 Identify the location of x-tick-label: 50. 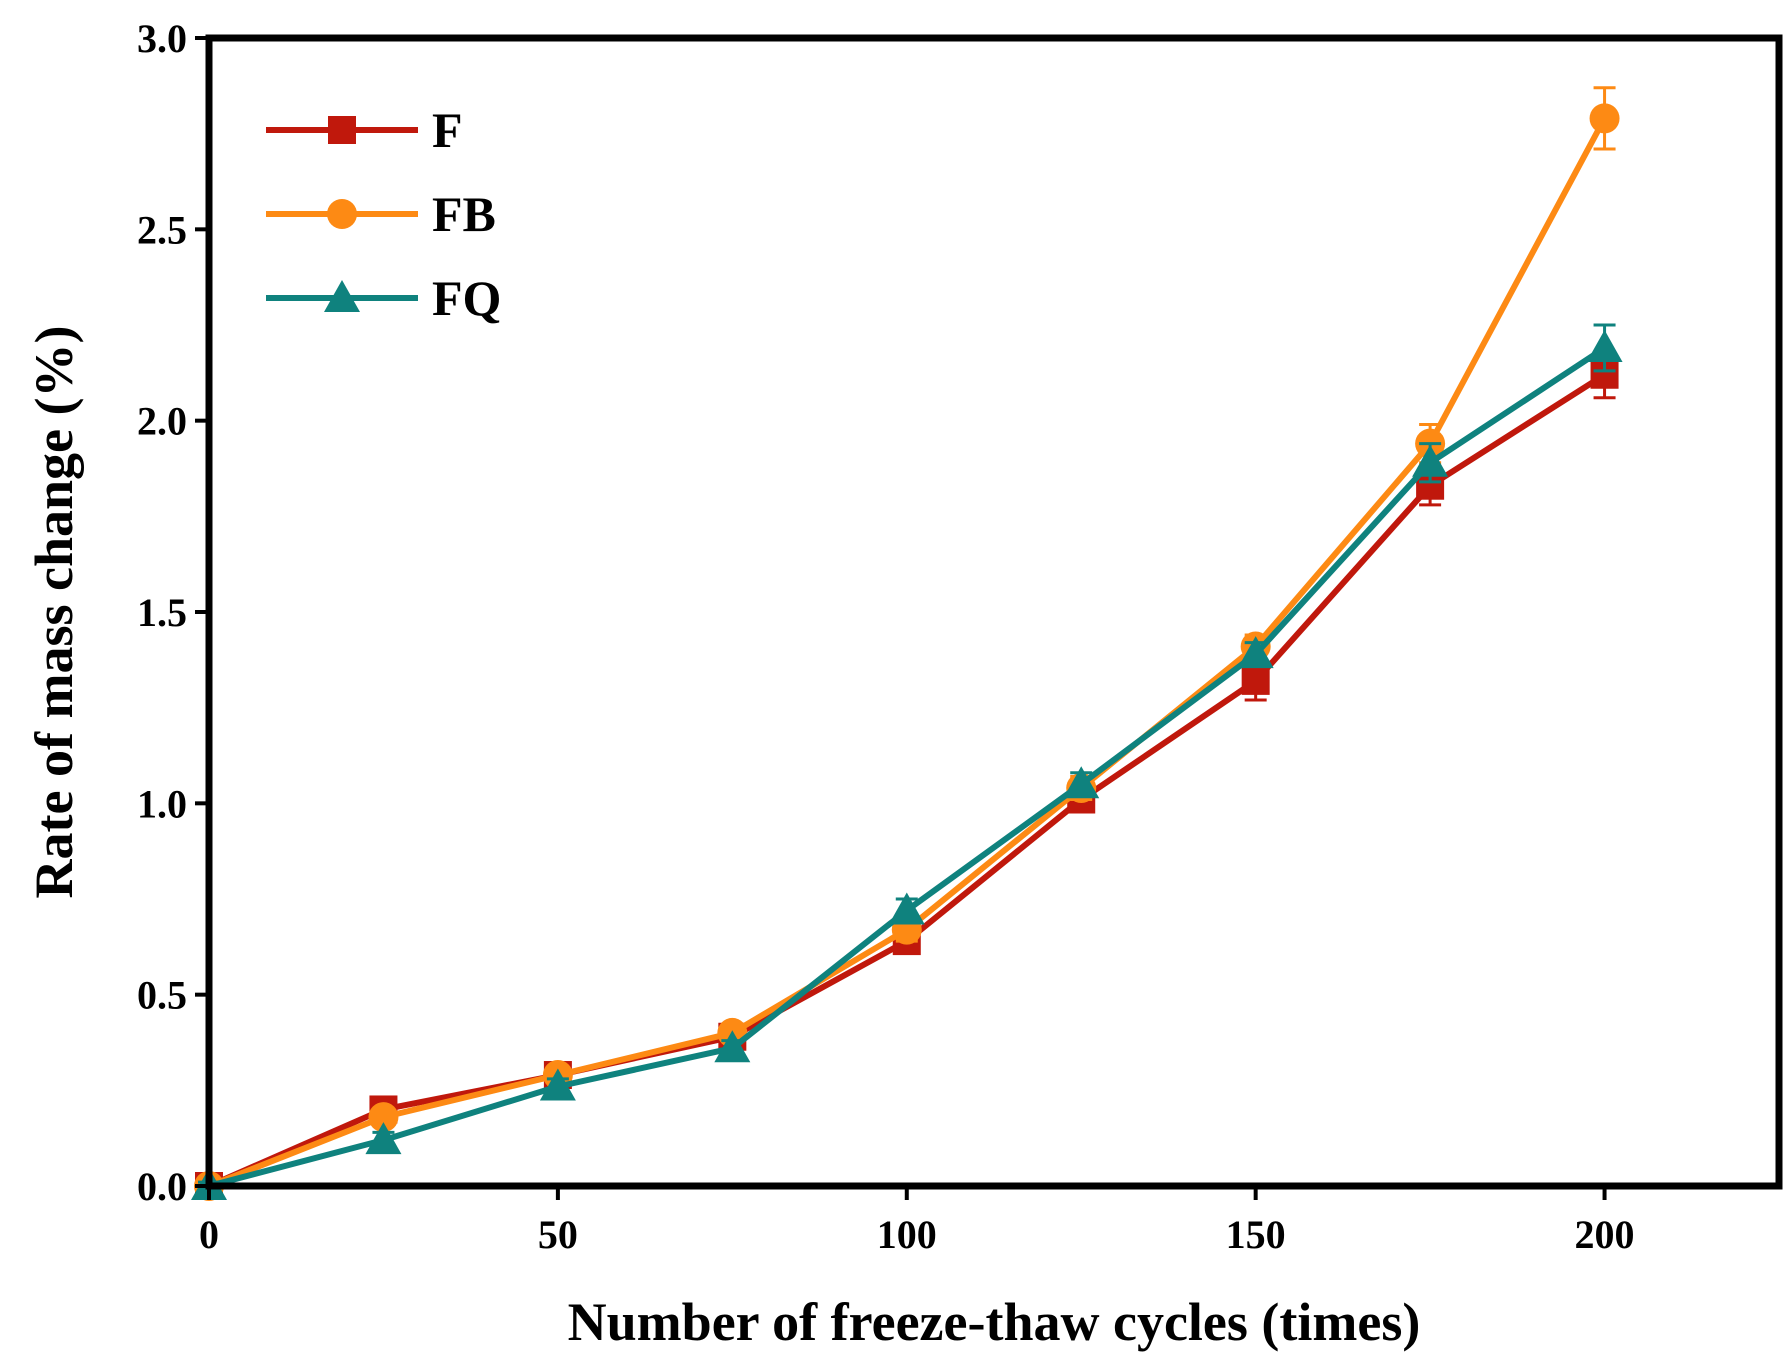
(558, 1234).